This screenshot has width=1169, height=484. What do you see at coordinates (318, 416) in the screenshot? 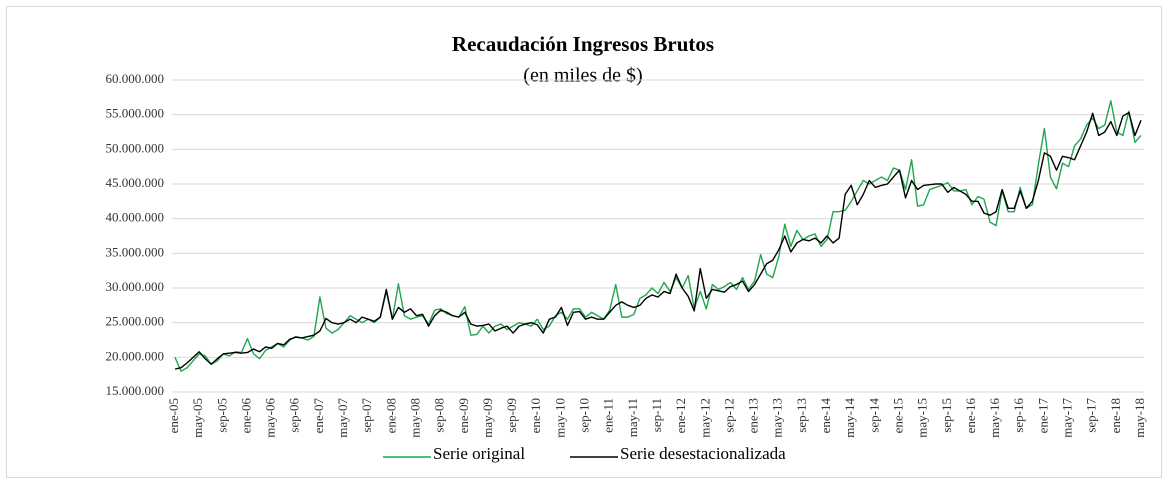
I see `x-tick-label: ene-07` at bounding box center [318, 416].